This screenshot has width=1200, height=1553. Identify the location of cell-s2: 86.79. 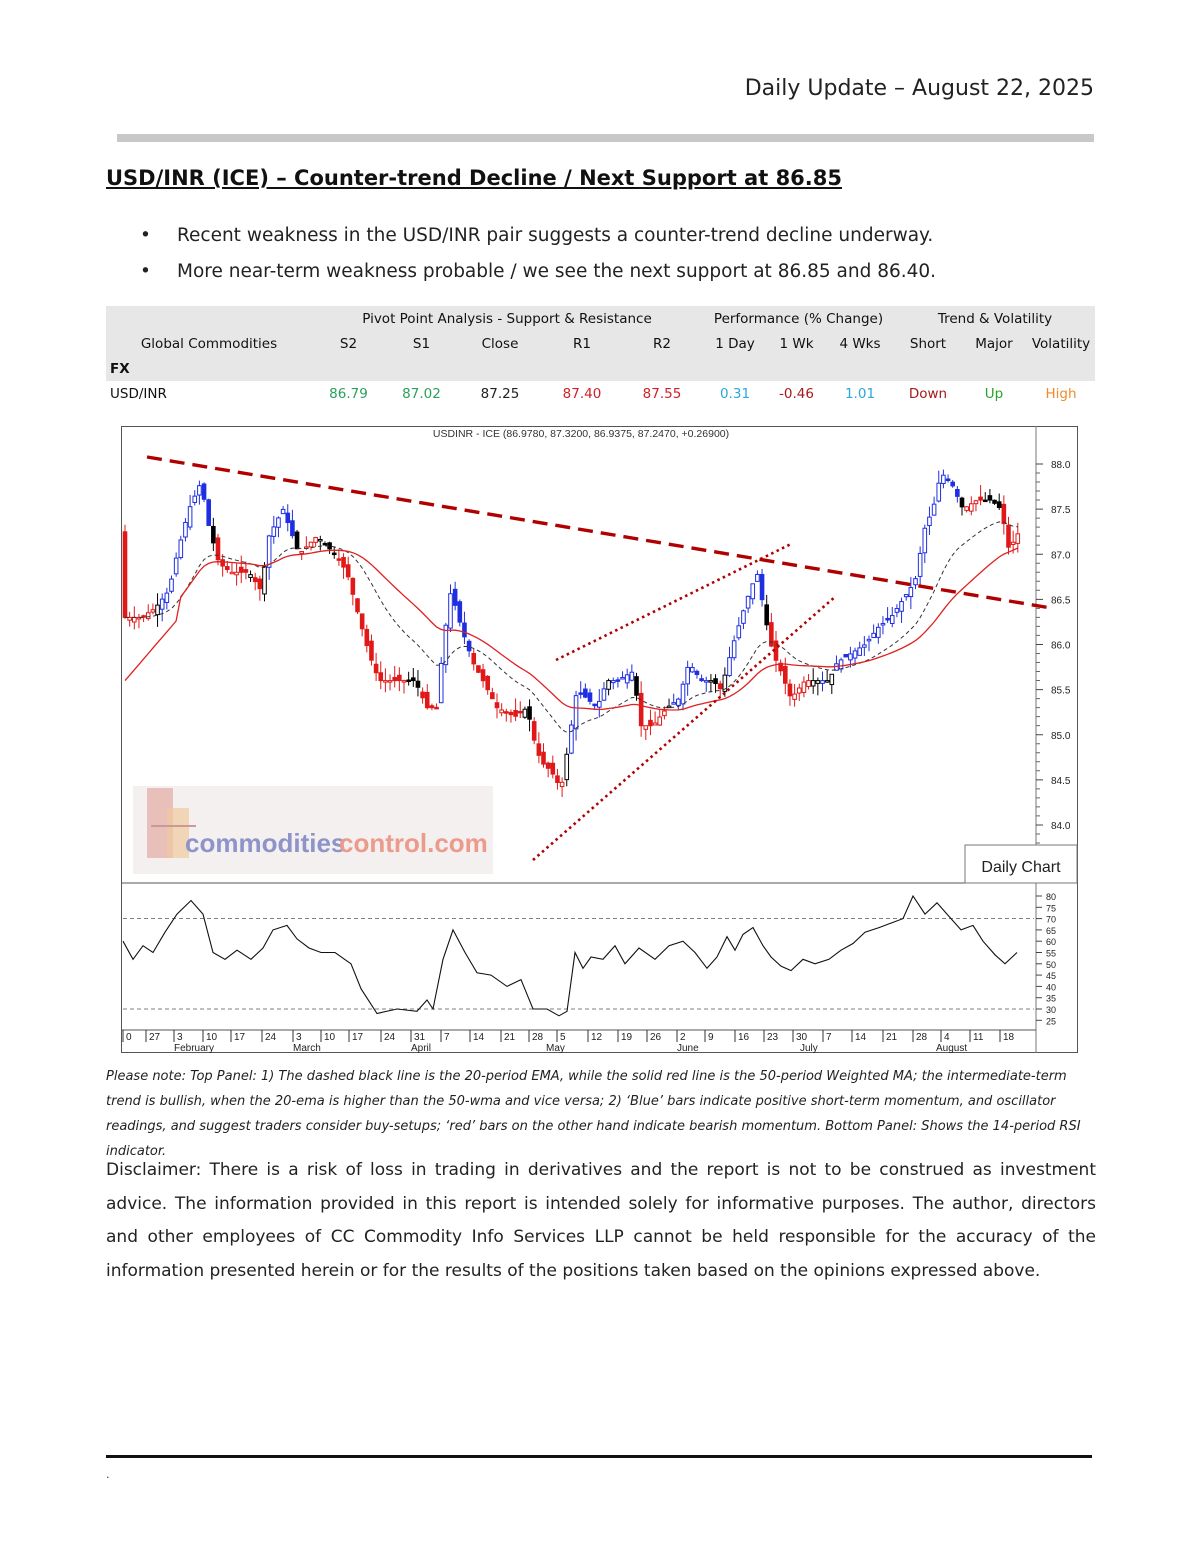
(348, 393).